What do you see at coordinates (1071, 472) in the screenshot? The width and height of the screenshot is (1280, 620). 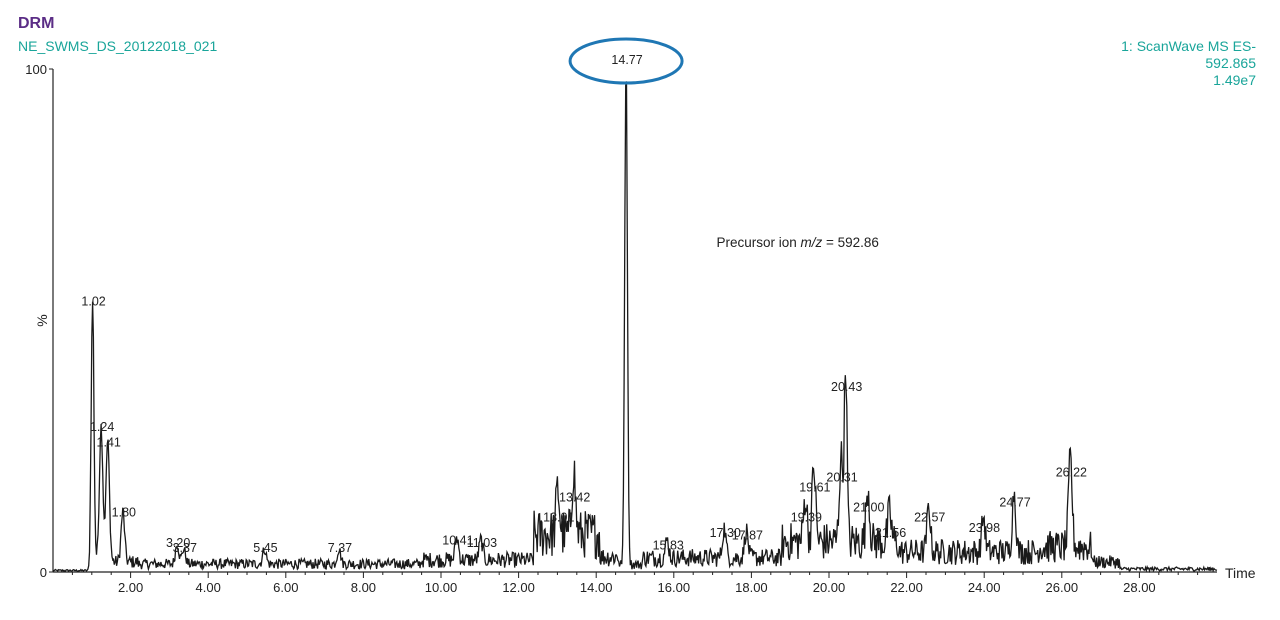 I see `peak-label: 26.22` at bounding box center [1071, 472].